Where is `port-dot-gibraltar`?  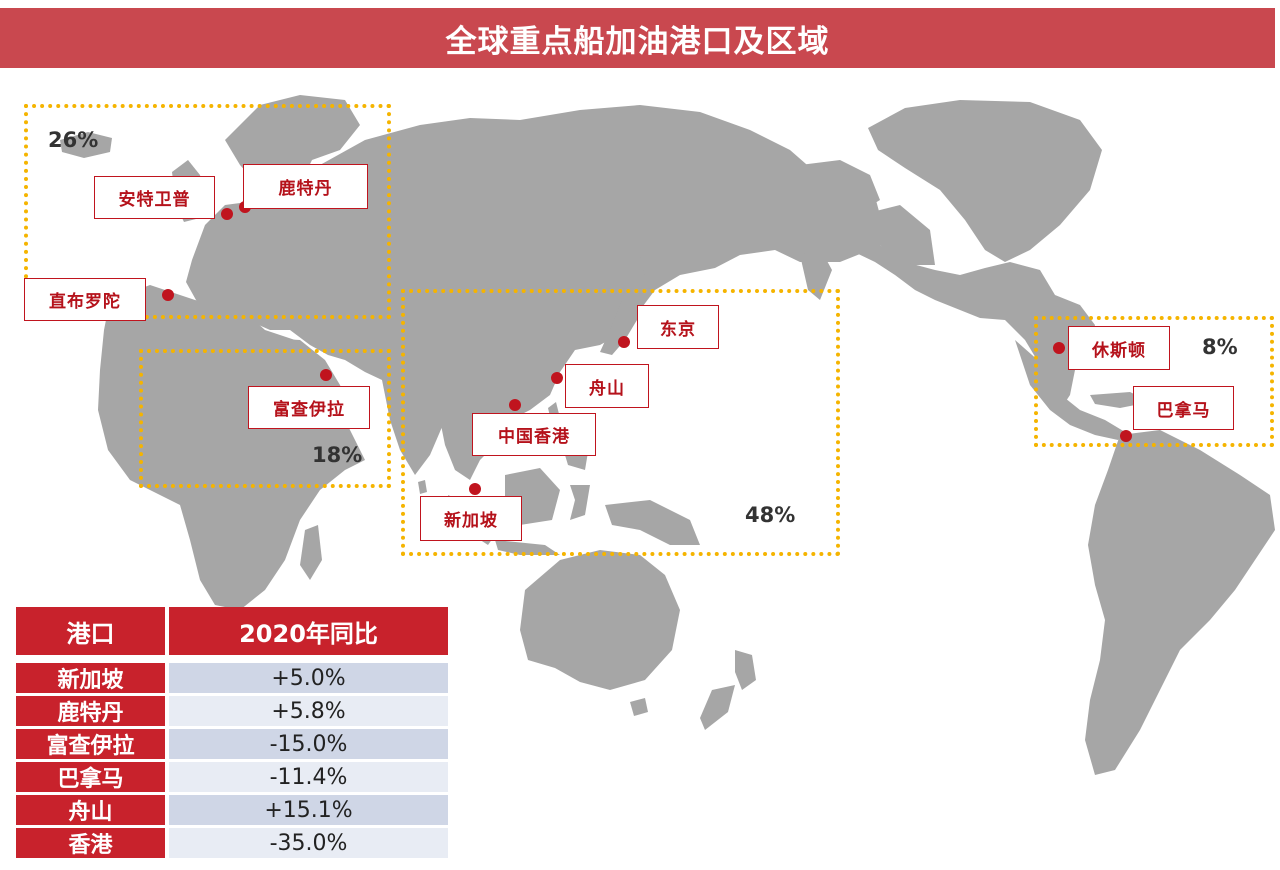
port-dot-gibraltar is located at coordinates (168, 295).